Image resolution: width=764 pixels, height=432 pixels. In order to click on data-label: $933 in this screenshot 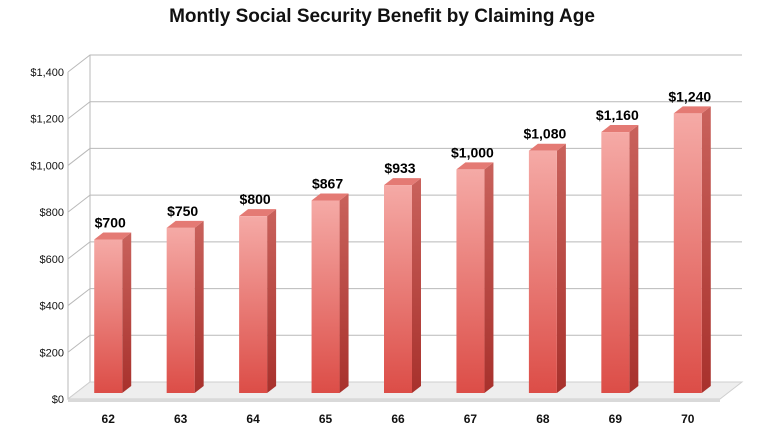, I will do `click(399, 168)`.